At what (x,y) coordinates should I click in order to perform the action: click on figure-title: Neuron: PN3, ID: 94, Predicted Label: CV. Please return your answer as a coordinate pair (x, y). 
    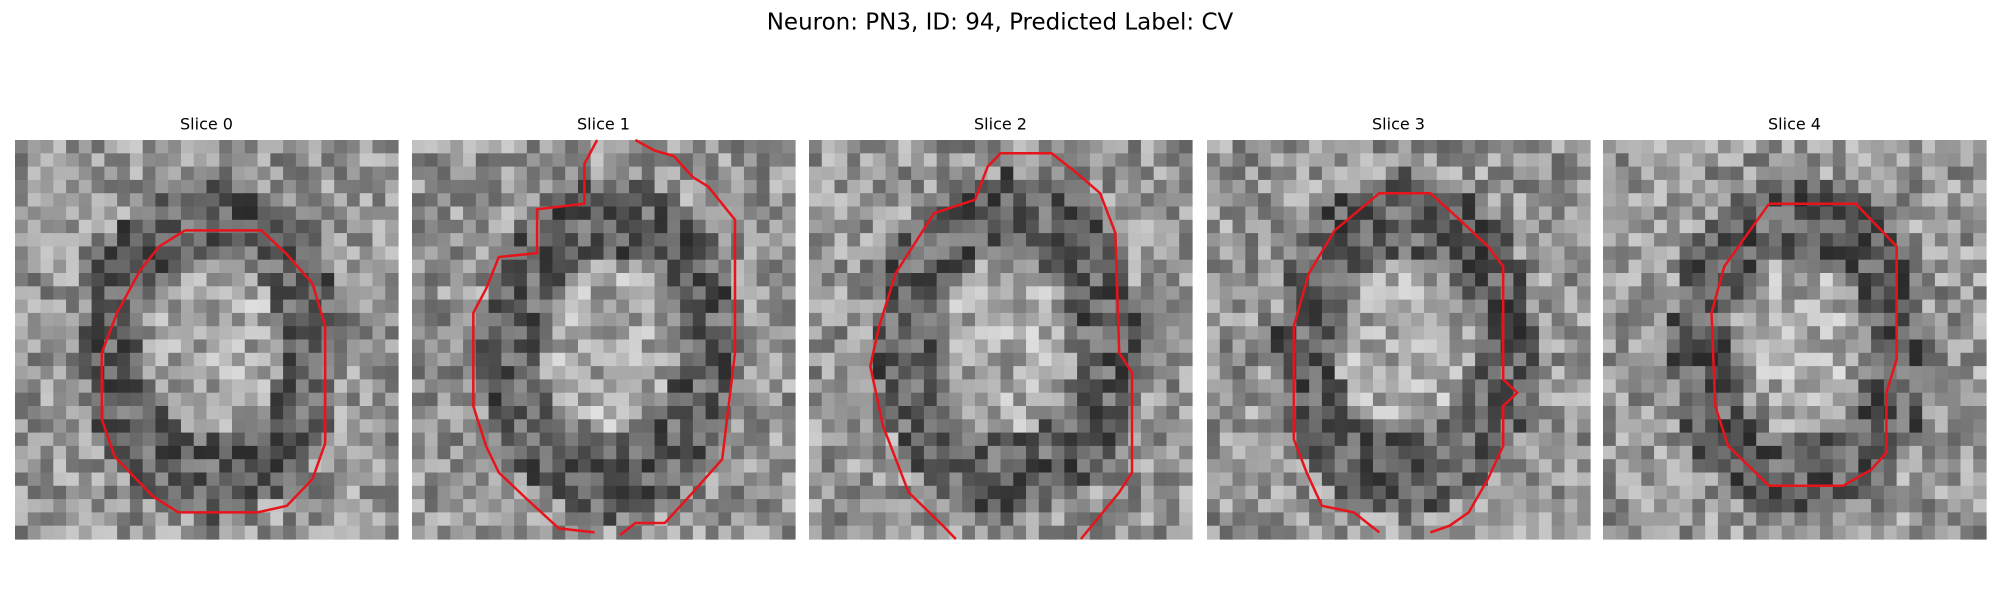
    Looking at the image, I should click on (1000, 23).